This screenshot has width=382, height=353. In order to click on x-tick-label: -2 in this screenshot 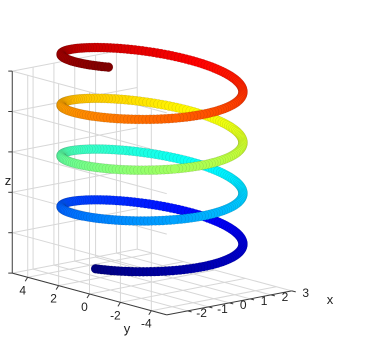, I will do `click(201, 313)`.